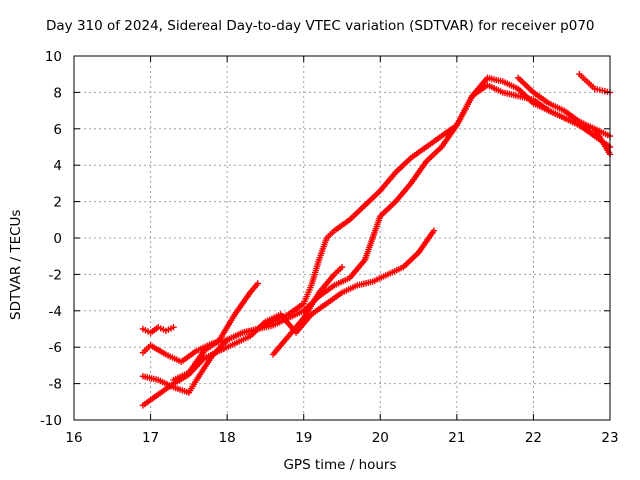 This screenshot has height=480, width=640. Describe the element at coordinates (533, 438) in the screenshot. I see `x-tick-label: 22` at that location.